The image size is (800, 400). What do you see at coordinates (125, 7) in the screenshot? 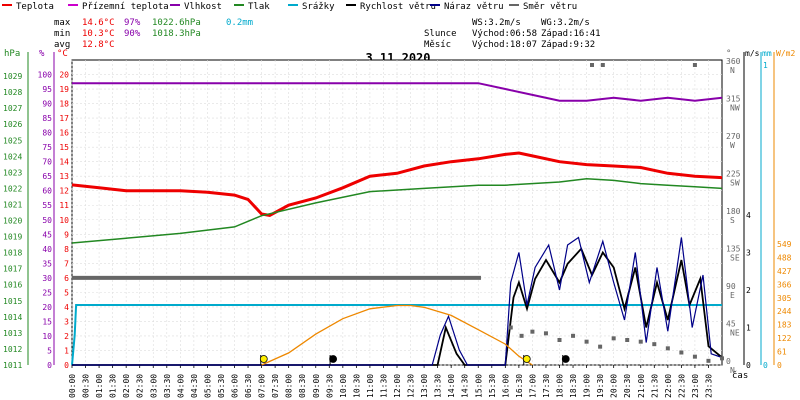
I see `legend-label: Přízemní teplota` at bounding box center [125, 7].